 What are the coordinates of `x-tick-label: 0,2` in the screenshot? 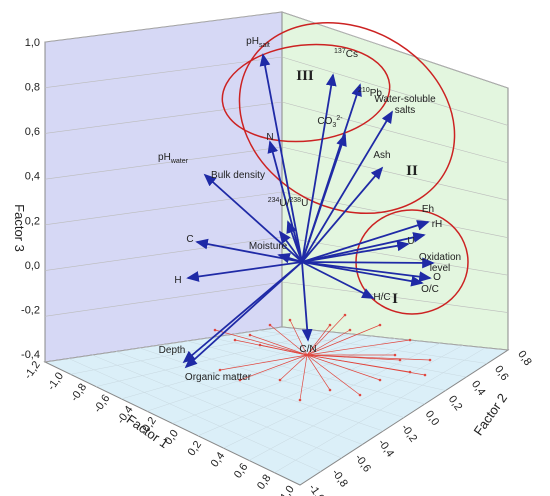 It's located at (195, 448).